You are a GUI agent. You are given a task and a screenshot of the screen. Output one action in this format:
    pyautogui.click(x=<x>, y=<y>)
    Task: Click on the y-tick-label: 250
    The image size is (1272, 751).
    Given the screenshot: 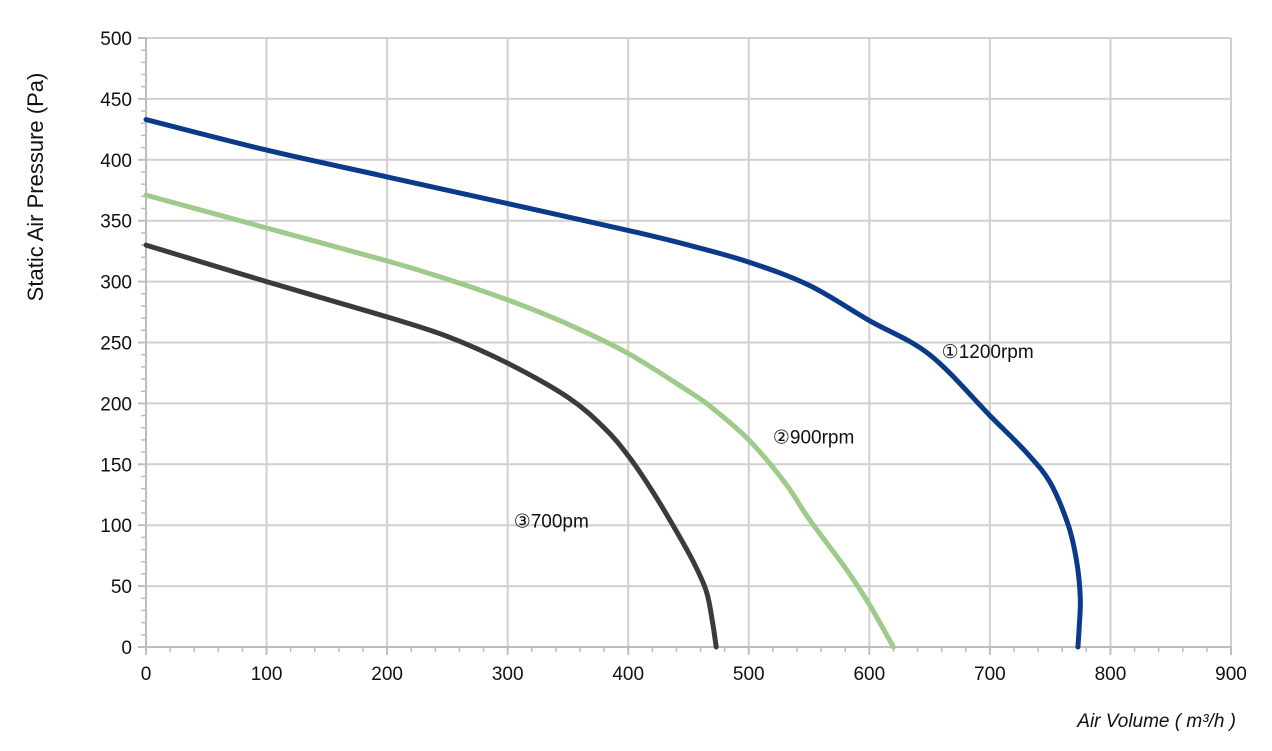 What is the action you would take?
    pyautogui.click(x=116, y=344)
    